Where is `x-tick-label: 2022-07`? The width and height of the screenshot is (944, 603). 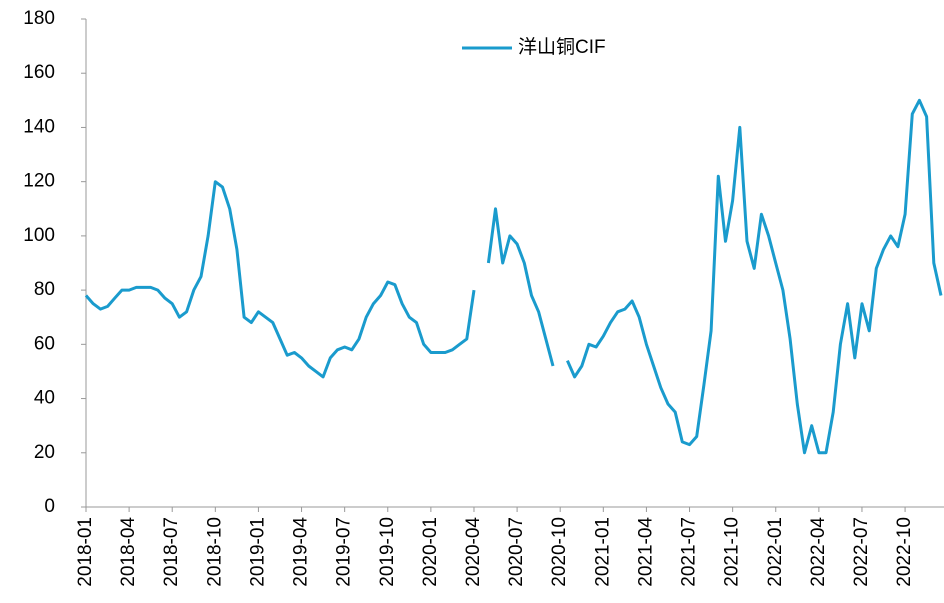 x-tick-label: 2022-07 is located at coordinates (861, 552).